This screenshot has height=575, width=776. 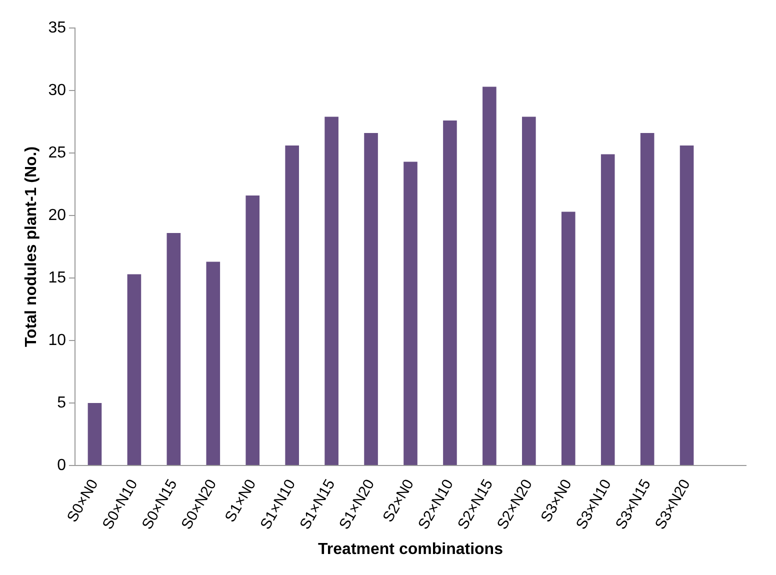 What do you see at coordinates (57, 340) in the screenshot?
I see `y-tick-label: 10` at bounding box center [57, 340].